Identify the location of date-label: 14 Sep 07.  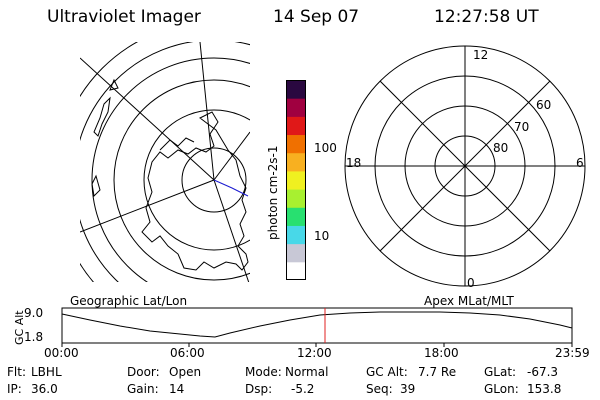
(316, 17).